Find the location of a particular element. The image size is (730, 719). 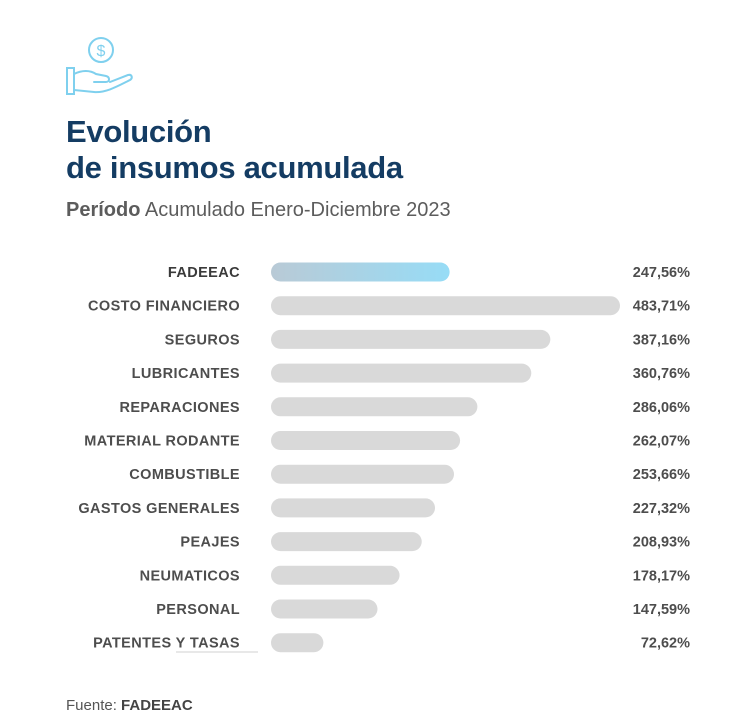

value-label: 208,93% is located at coordinates (661, 543).